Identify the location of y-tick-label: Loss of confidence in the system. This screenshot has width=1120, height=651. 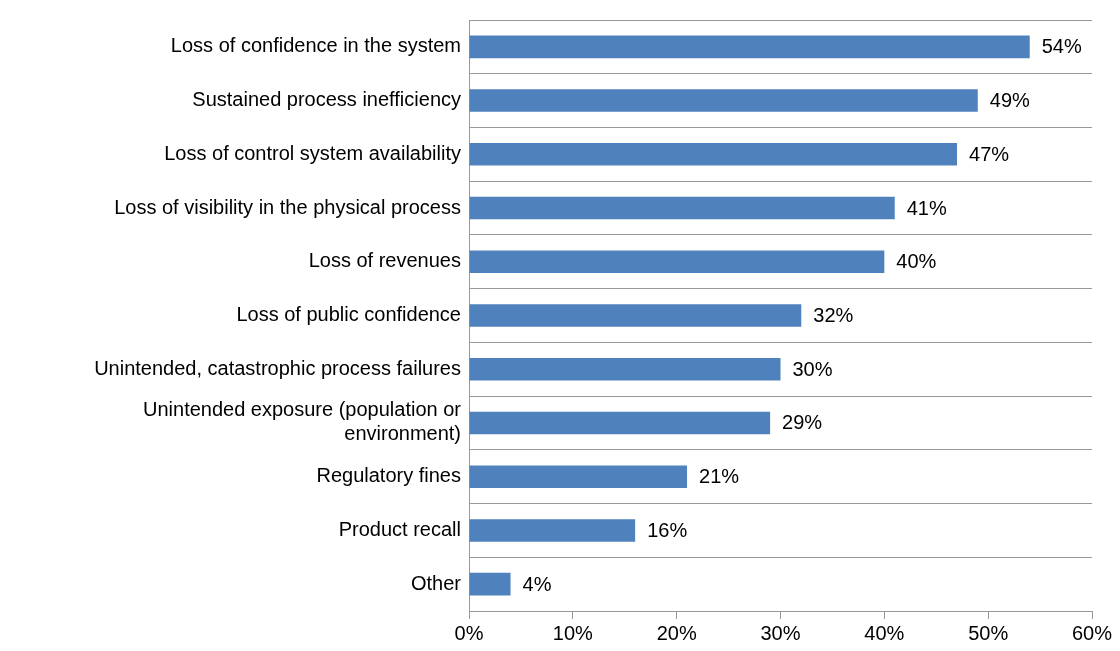
(315, 45).